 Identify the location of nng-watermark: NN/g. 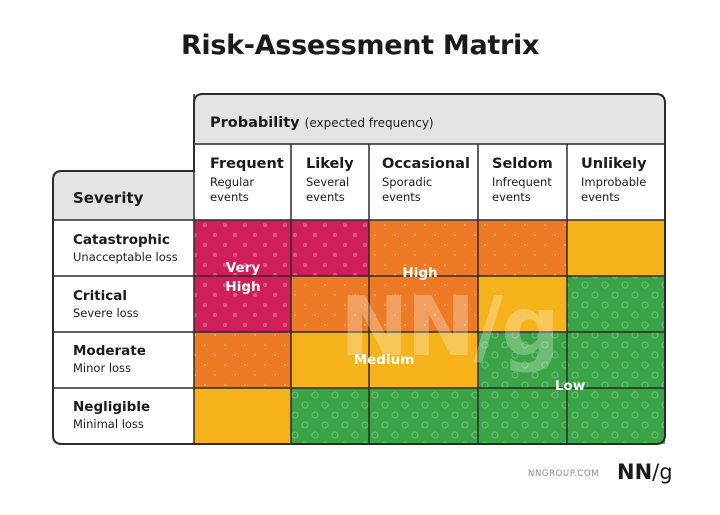
(450, 327).